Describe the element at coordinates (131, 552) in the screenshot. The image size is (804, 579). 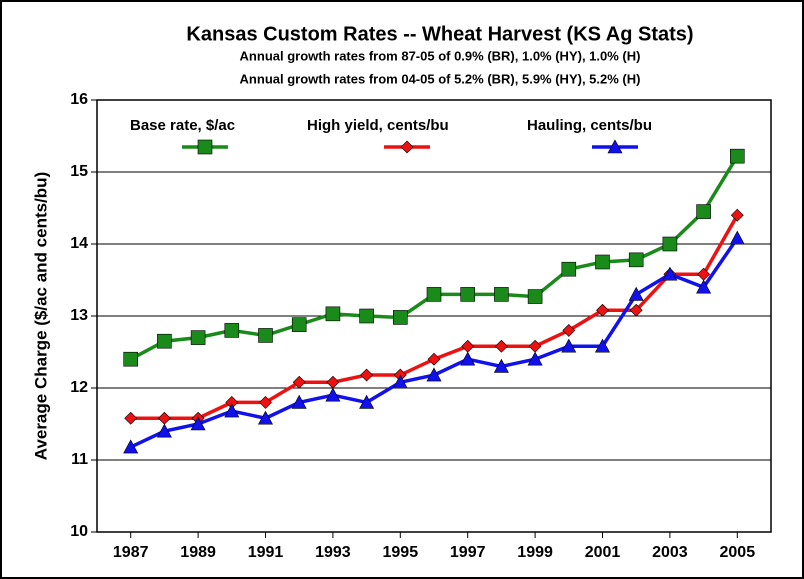
I see `x-tick-label: 1987` at that location.